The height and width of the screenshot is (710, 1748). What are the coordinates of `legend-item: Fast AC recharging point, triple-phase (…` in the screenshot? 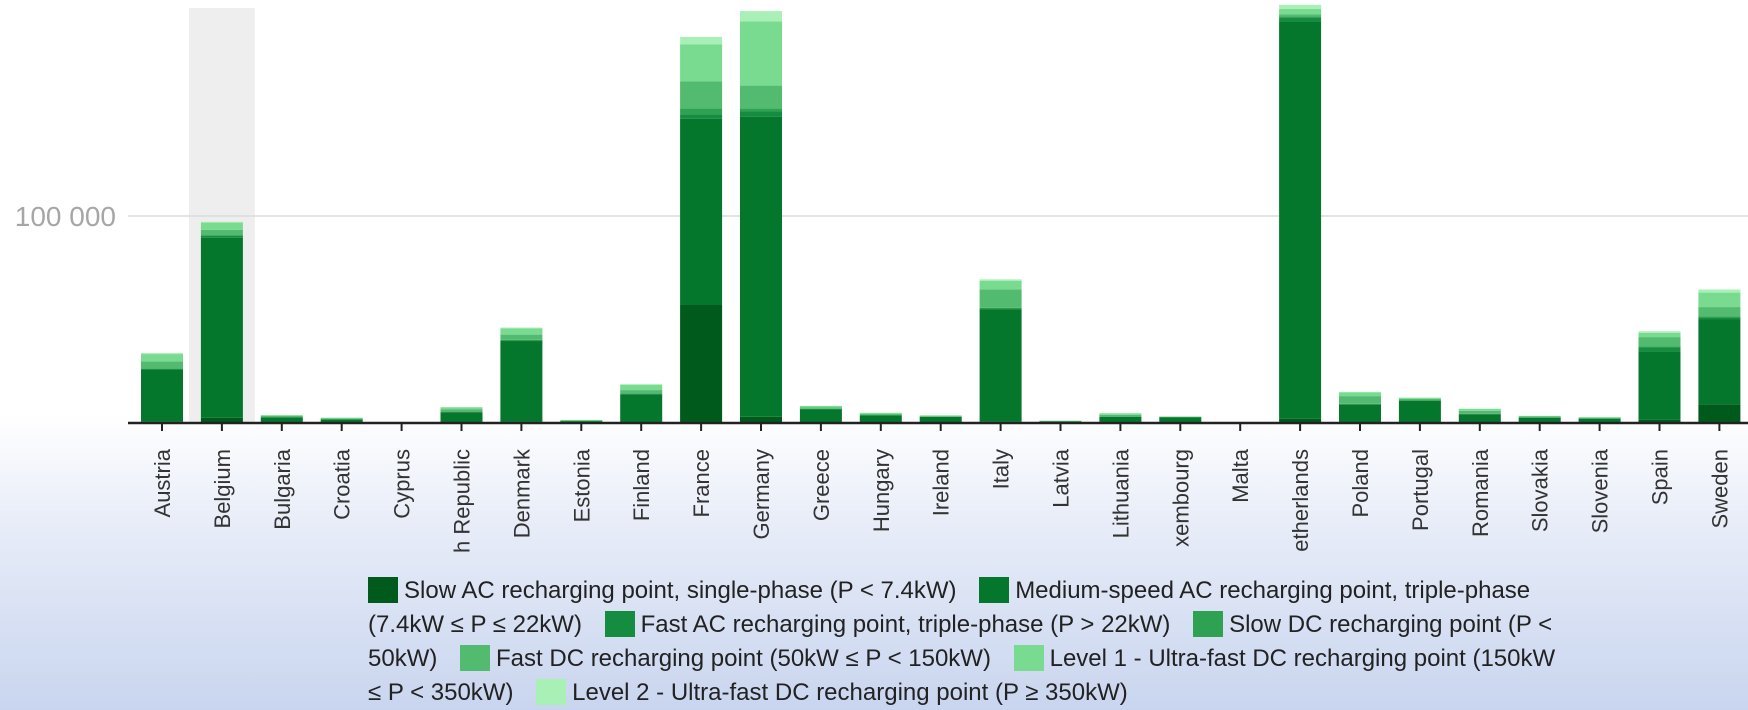 It's located at (895, 624).